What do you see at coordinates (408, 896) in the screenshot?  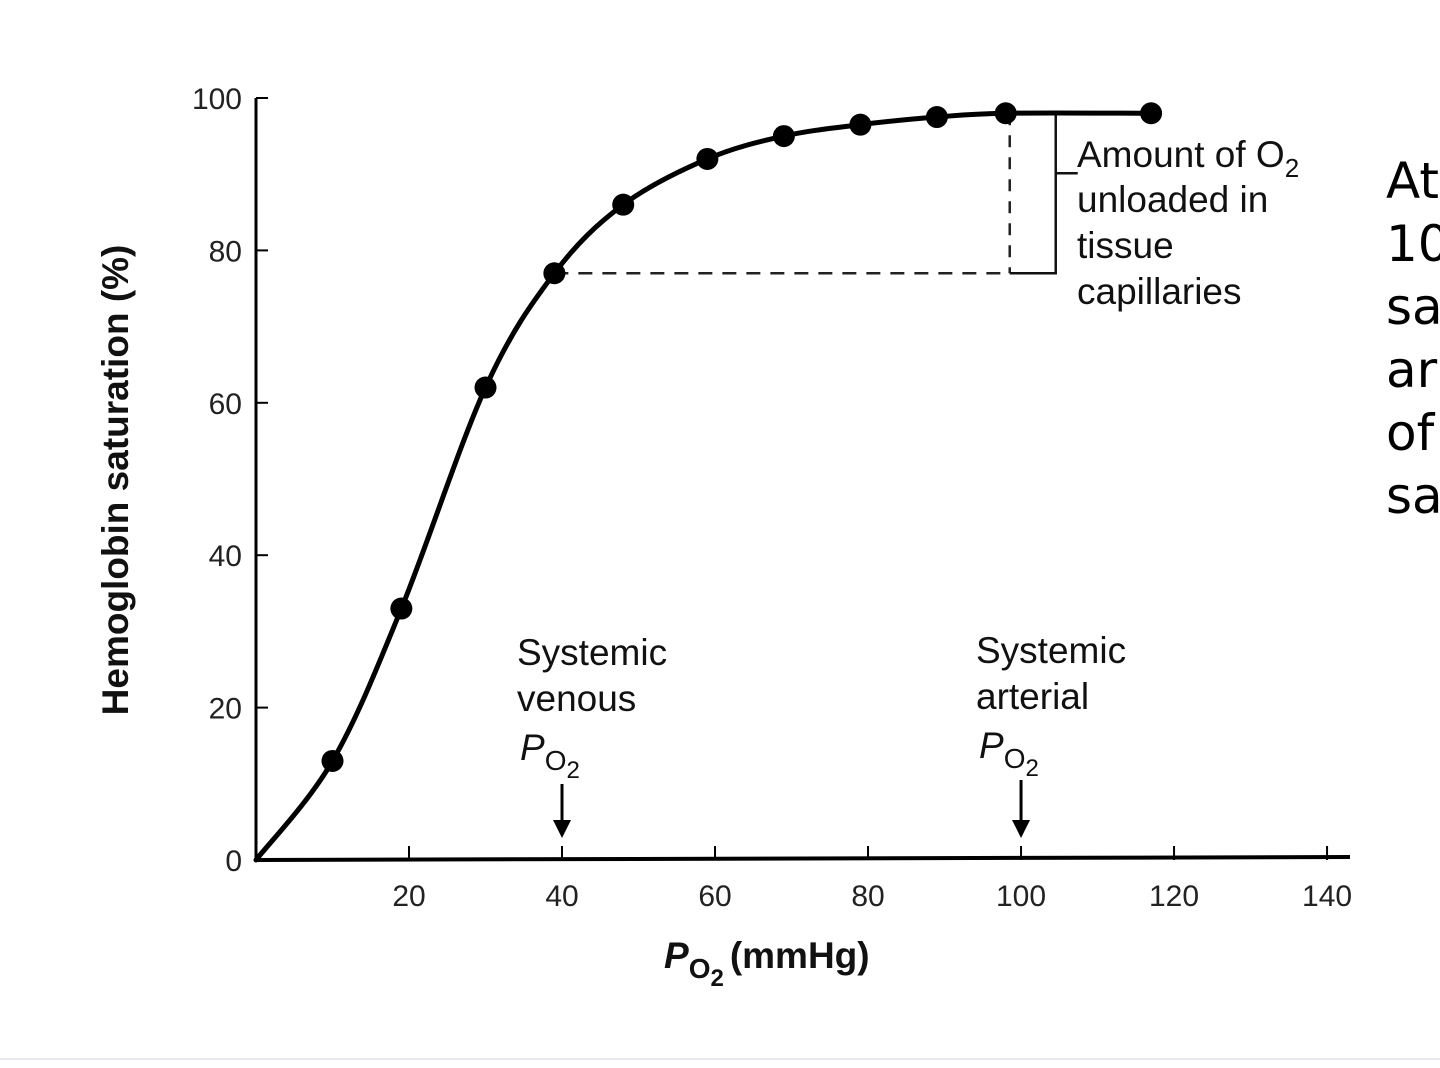 I see `x-tick-label: 20` at bounding box center [408, 896].